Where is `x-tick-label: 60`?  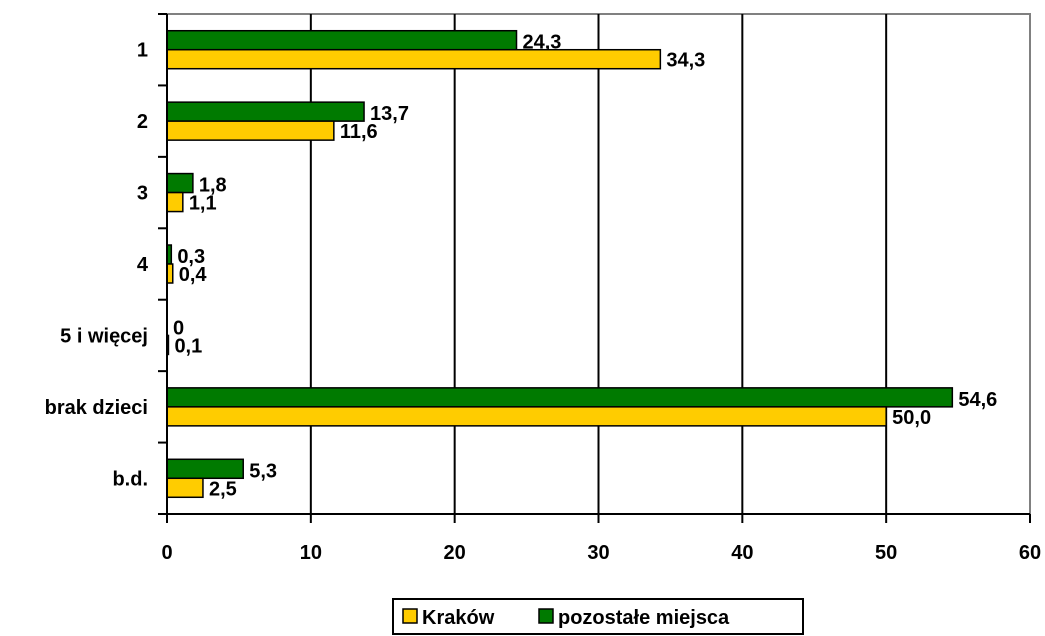 x-tick-label: 60 is located at coordinates (1030, 553).